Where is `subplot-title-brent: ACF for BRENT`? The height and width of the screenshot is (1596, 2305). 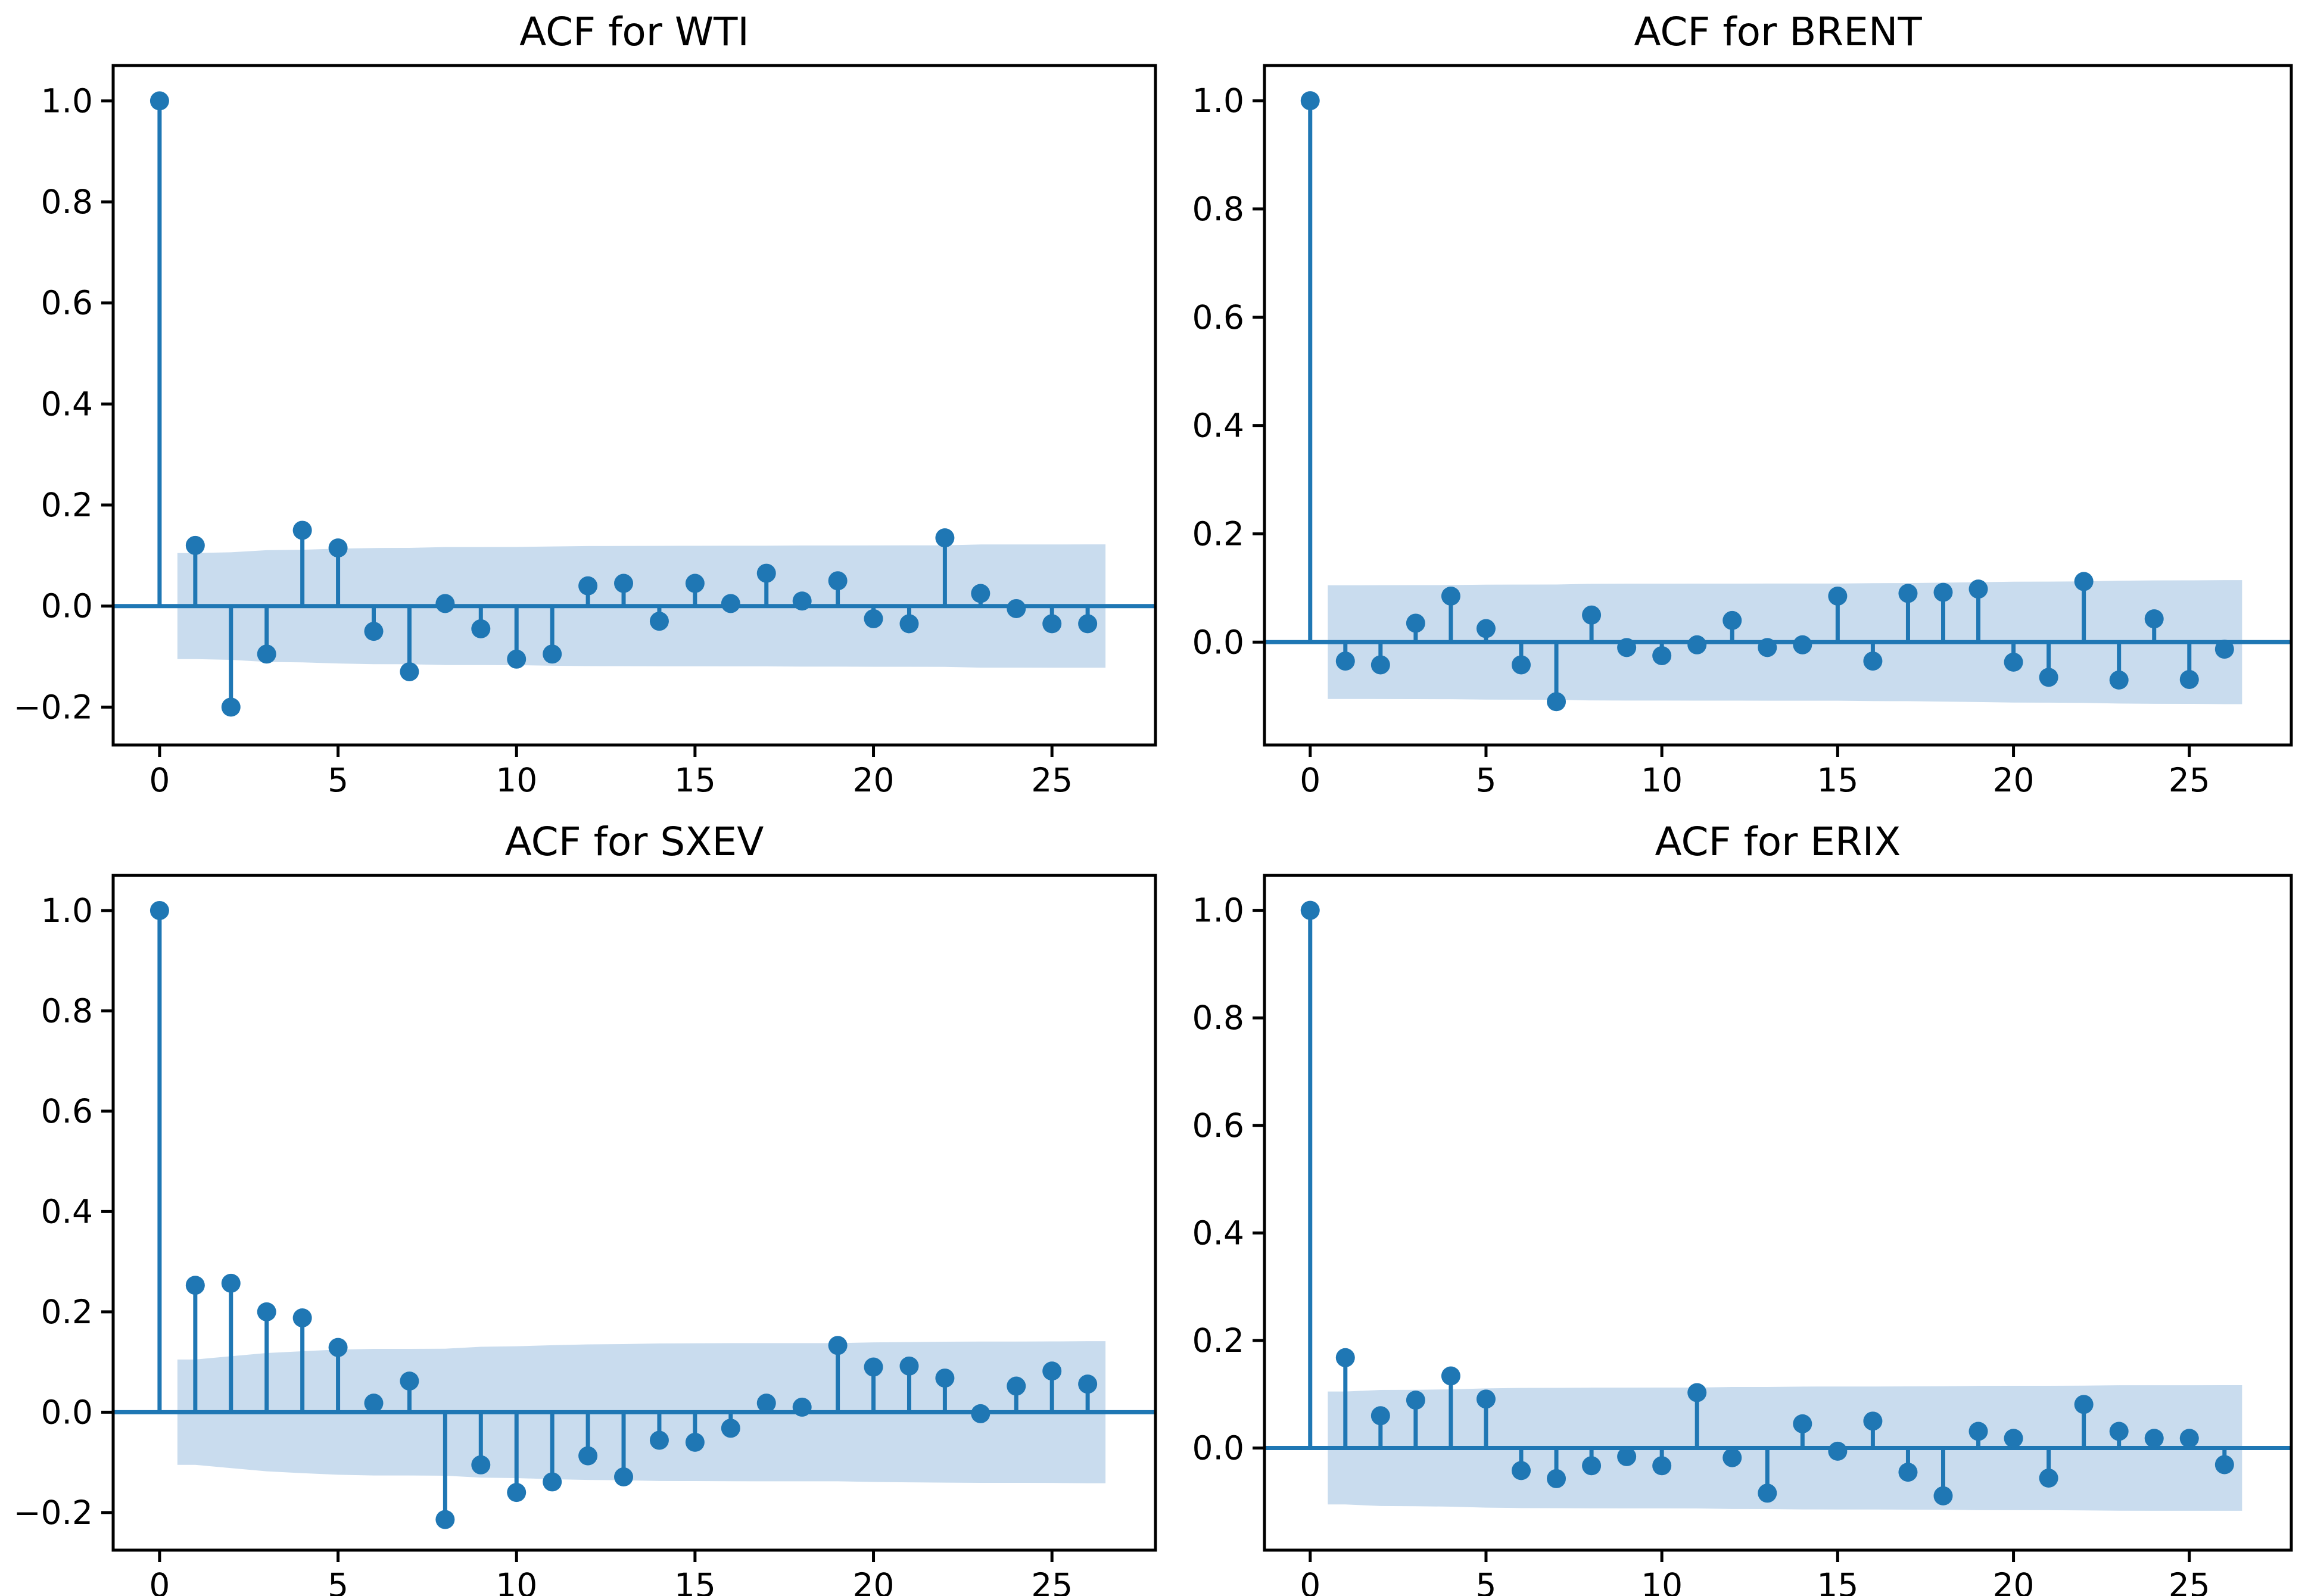
subplot-title-brent: ACF for BRENT is located at coordinates (1778, 32).